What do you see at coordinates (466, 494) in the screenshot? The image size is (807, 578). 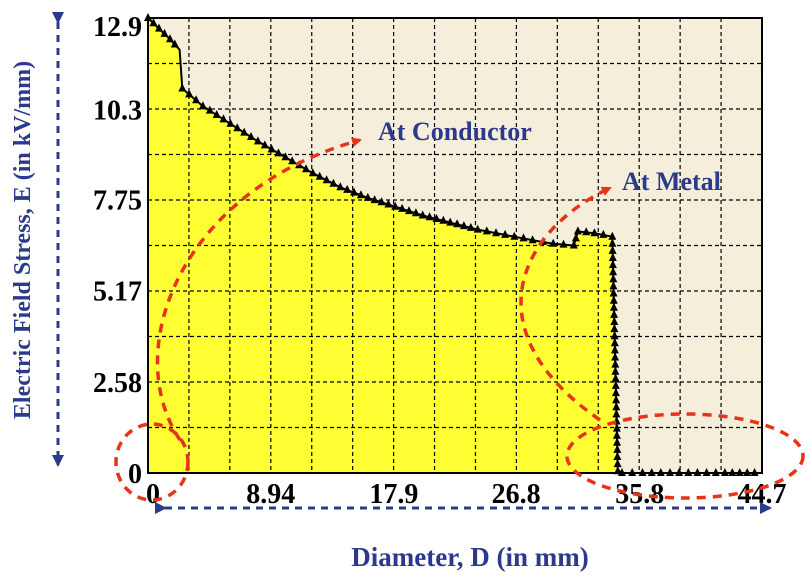 I see `x-tick-labels: 0 8.94 17.9 26.8 35.8 44.7` at bounding box center [466, 494].